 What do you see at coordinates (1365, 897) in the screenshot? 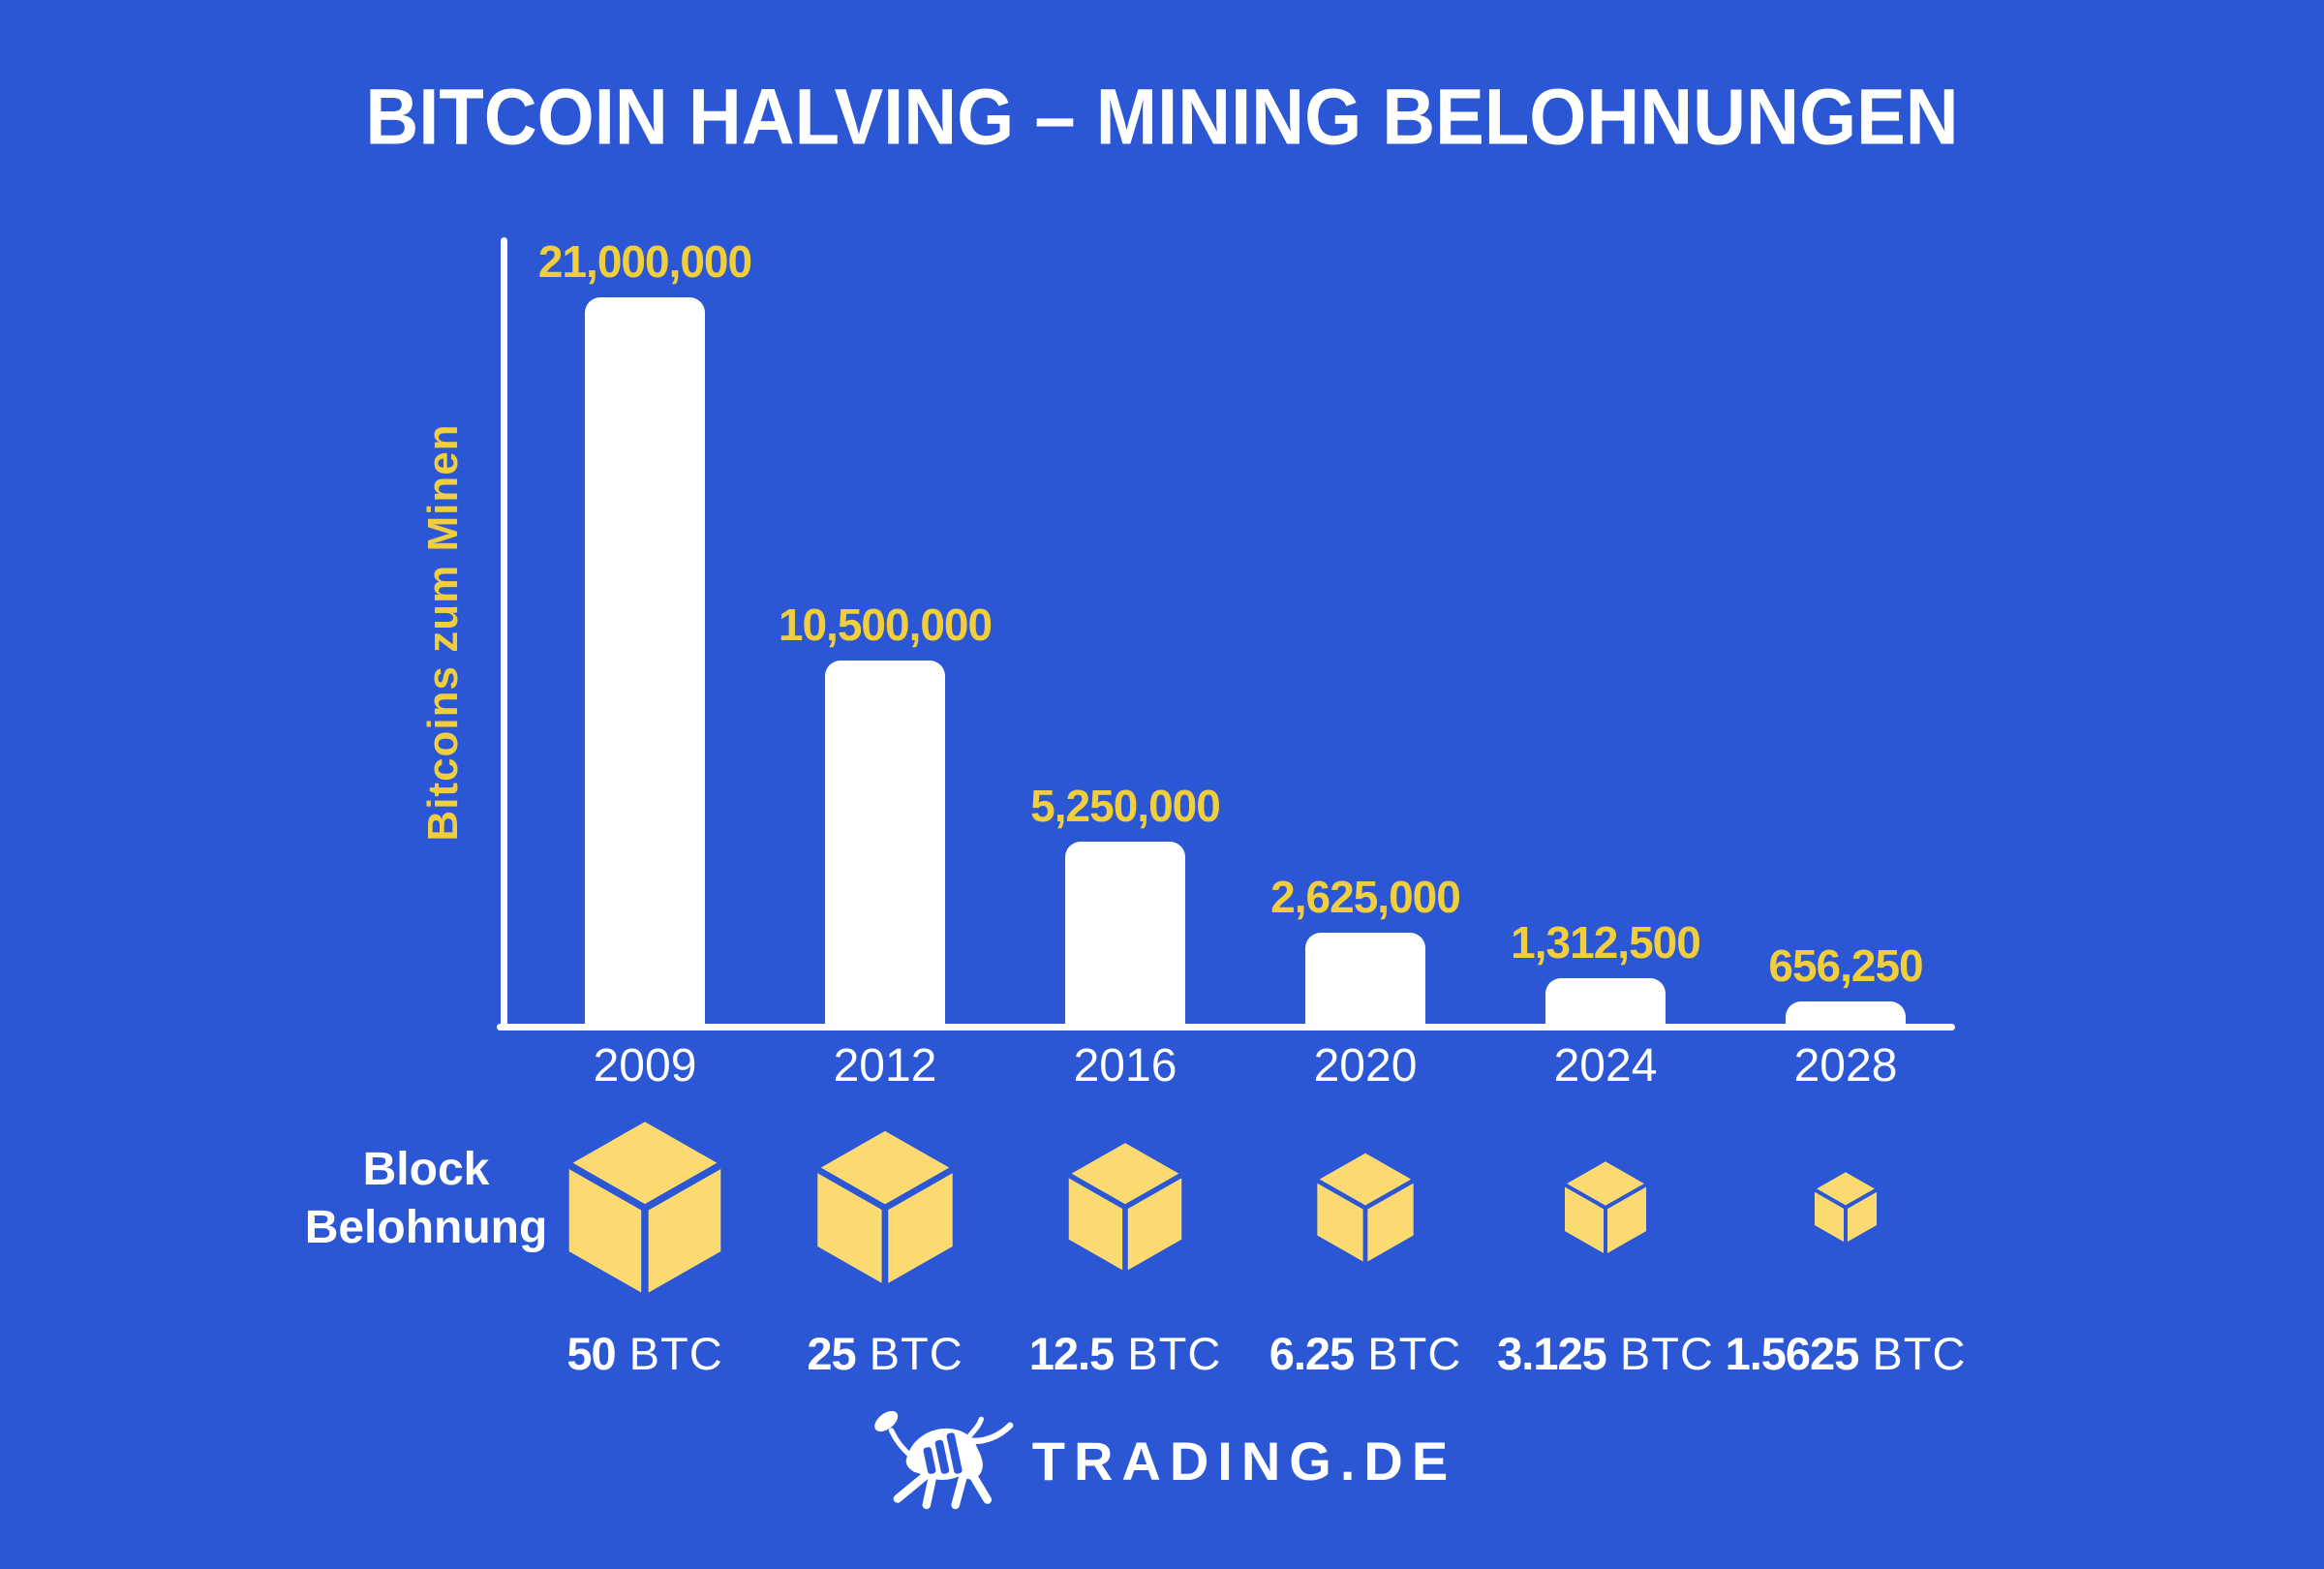
I see `bar-value-label: 2,625,000` at bounding box center [1365, 897].